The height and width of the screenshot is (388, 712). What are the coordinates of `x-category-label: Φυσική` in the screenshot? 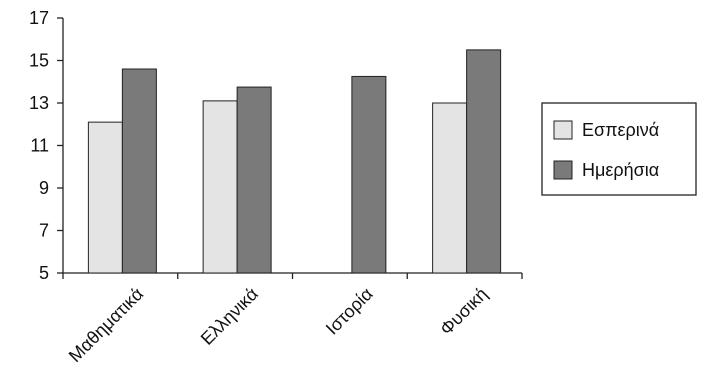 It's located at (463, 311).